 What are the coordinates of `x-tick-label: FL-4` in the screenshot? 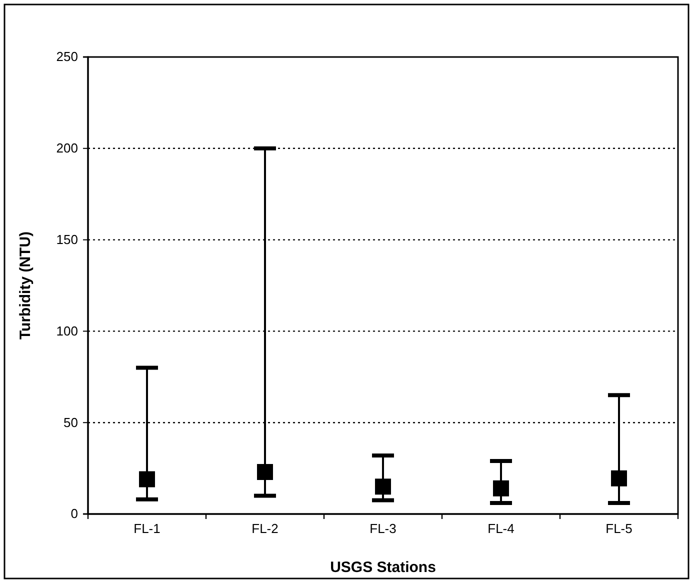 It's located at (501, 528).